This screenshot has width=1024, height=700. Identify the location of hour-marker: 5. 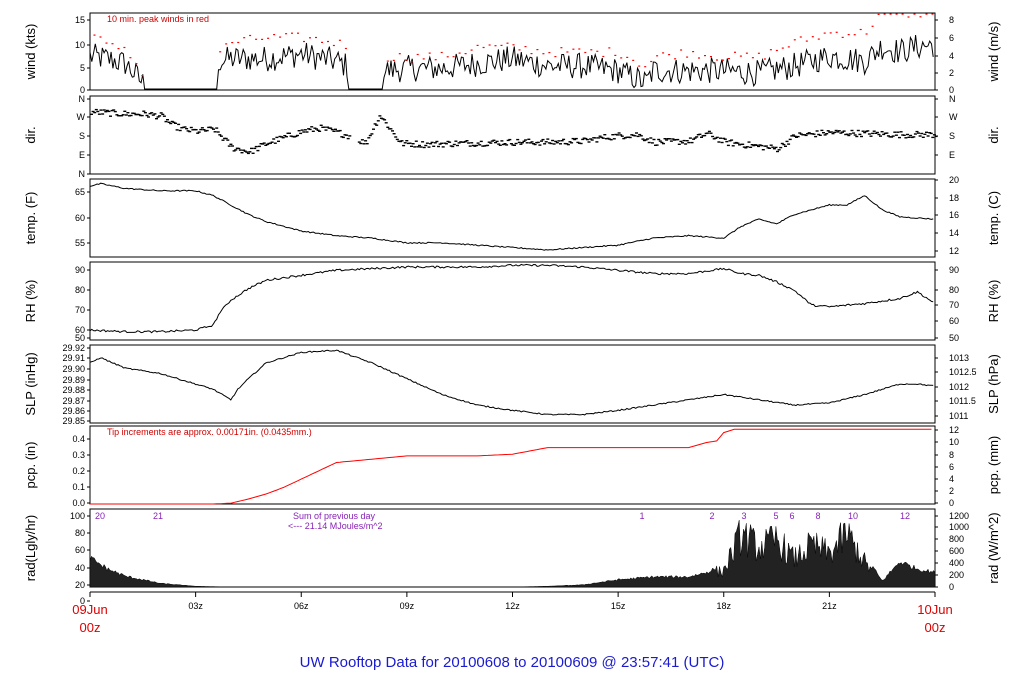
(775, 516).